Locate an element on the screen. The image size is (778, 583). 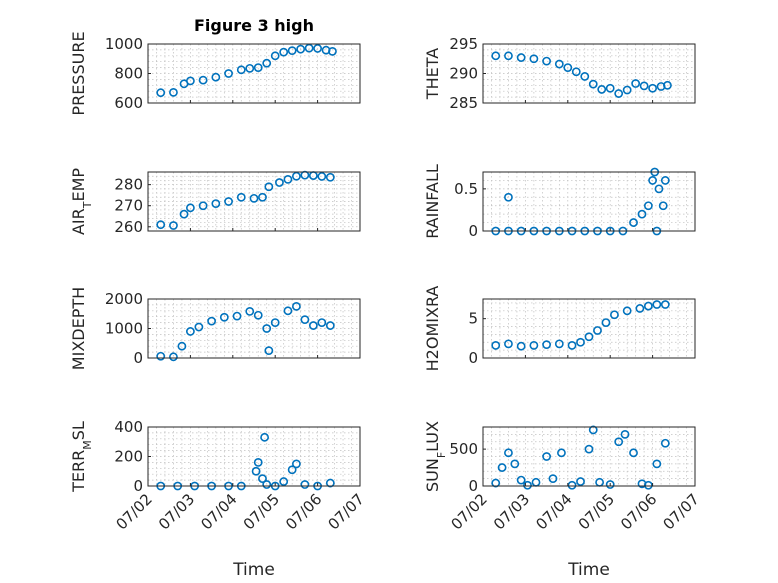
y-tick-label: 270 is located at coordinates (128, 206).